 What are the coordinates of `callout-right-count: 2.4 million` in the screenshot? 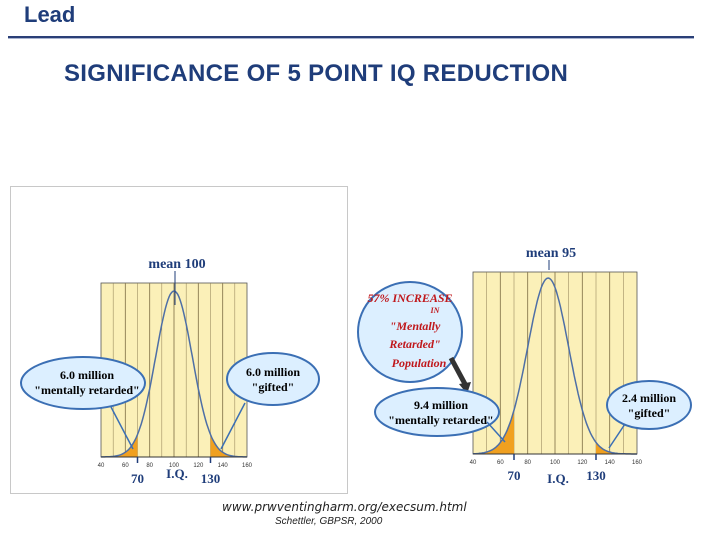 It's located at (649, 398).